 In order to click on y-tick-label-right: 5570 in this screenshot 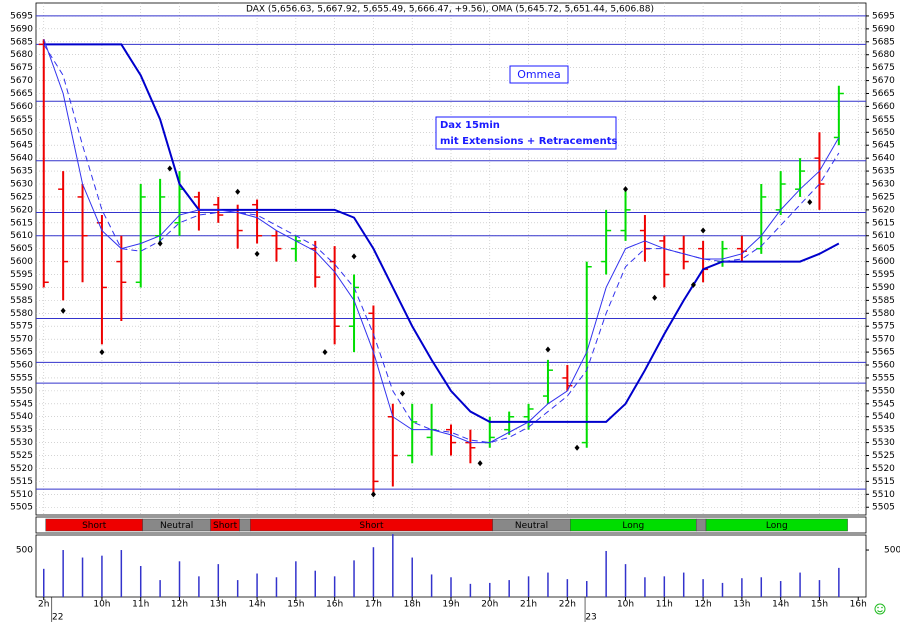, I will do `click(883, 340)`.